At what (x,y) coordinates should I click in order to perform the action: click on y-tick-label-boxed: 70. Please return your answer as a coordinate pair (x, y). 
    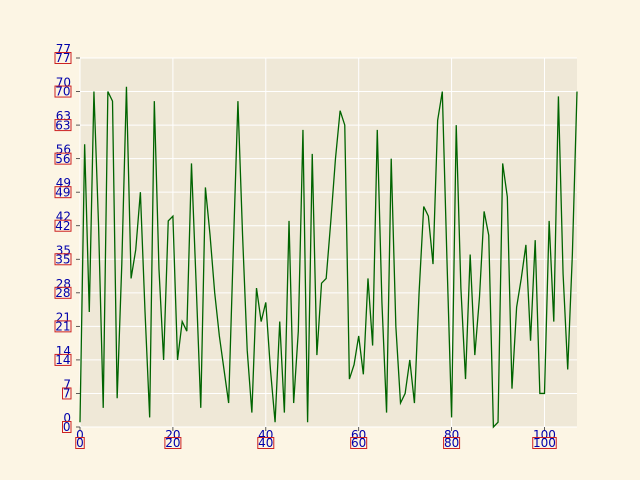
    Looking at the image, I should click on (63, 92).